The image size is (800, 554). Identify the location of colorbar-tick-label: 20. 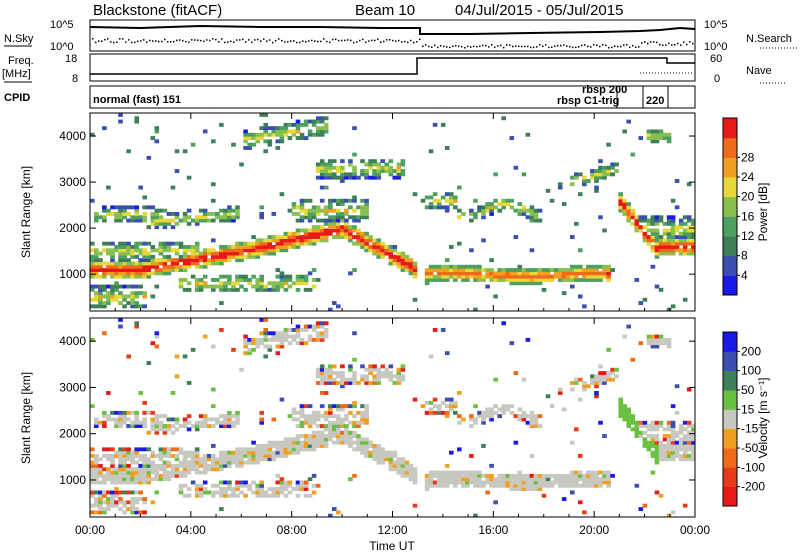
(748, 197).